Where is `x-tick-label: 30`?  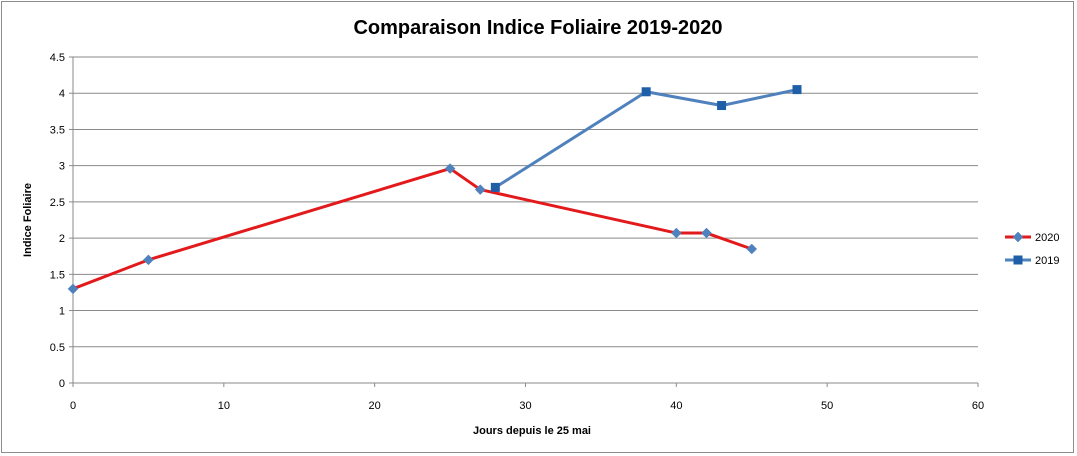
x-tick-label: 30 is located at coordinates (525, 406).